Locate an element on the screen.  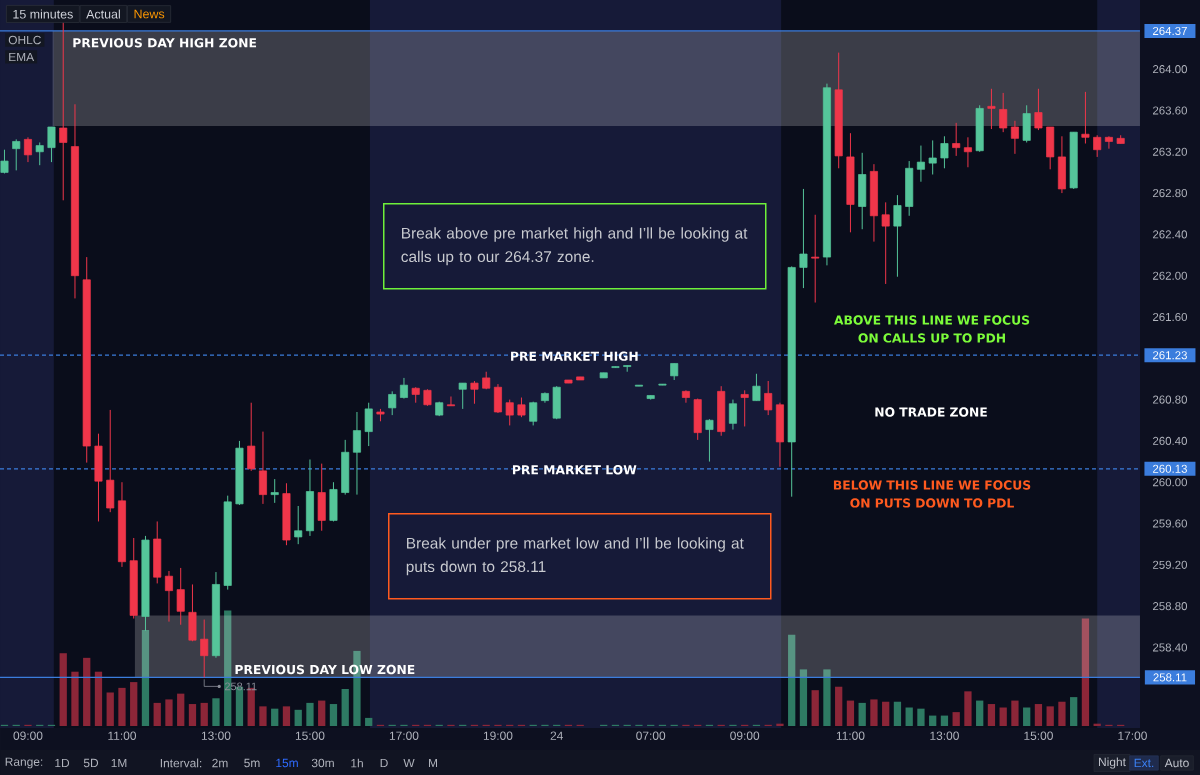
y-tick-label: 263.20 is located at coordinates (1170, 151).